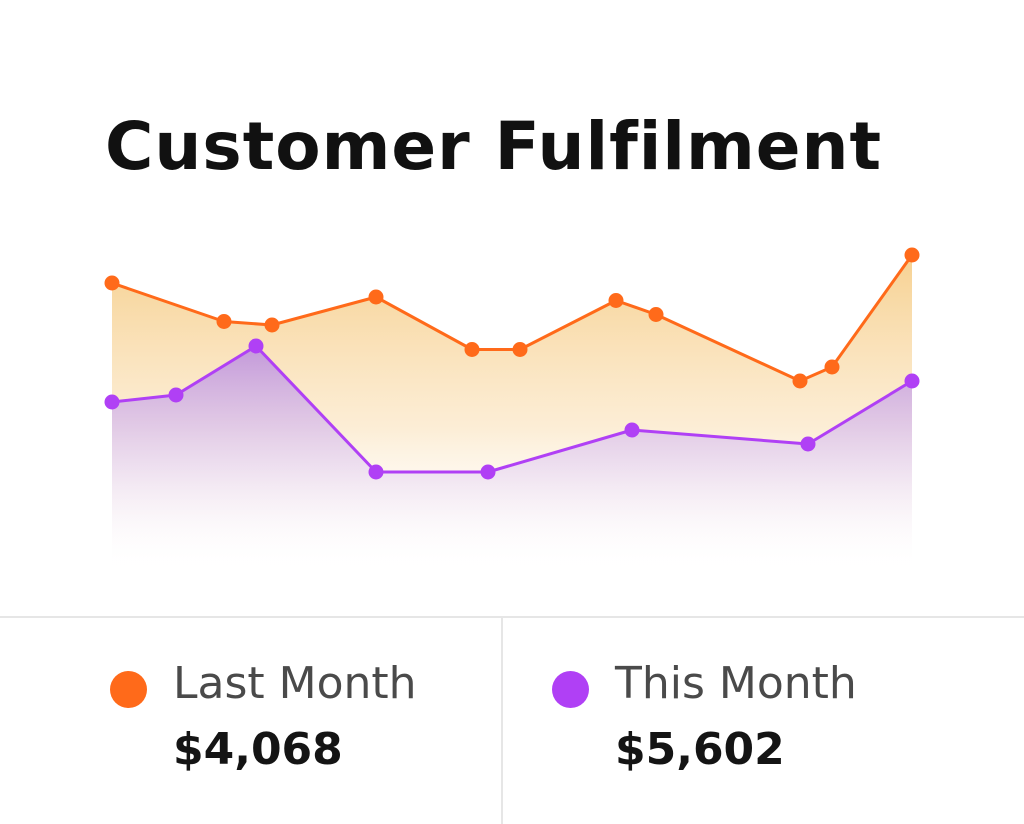 The height and width of the screenshot is (824, 1024). Describe the element at coordinates (736, 683) in the screenshot. I see `this-month-label: This Month` at that location.